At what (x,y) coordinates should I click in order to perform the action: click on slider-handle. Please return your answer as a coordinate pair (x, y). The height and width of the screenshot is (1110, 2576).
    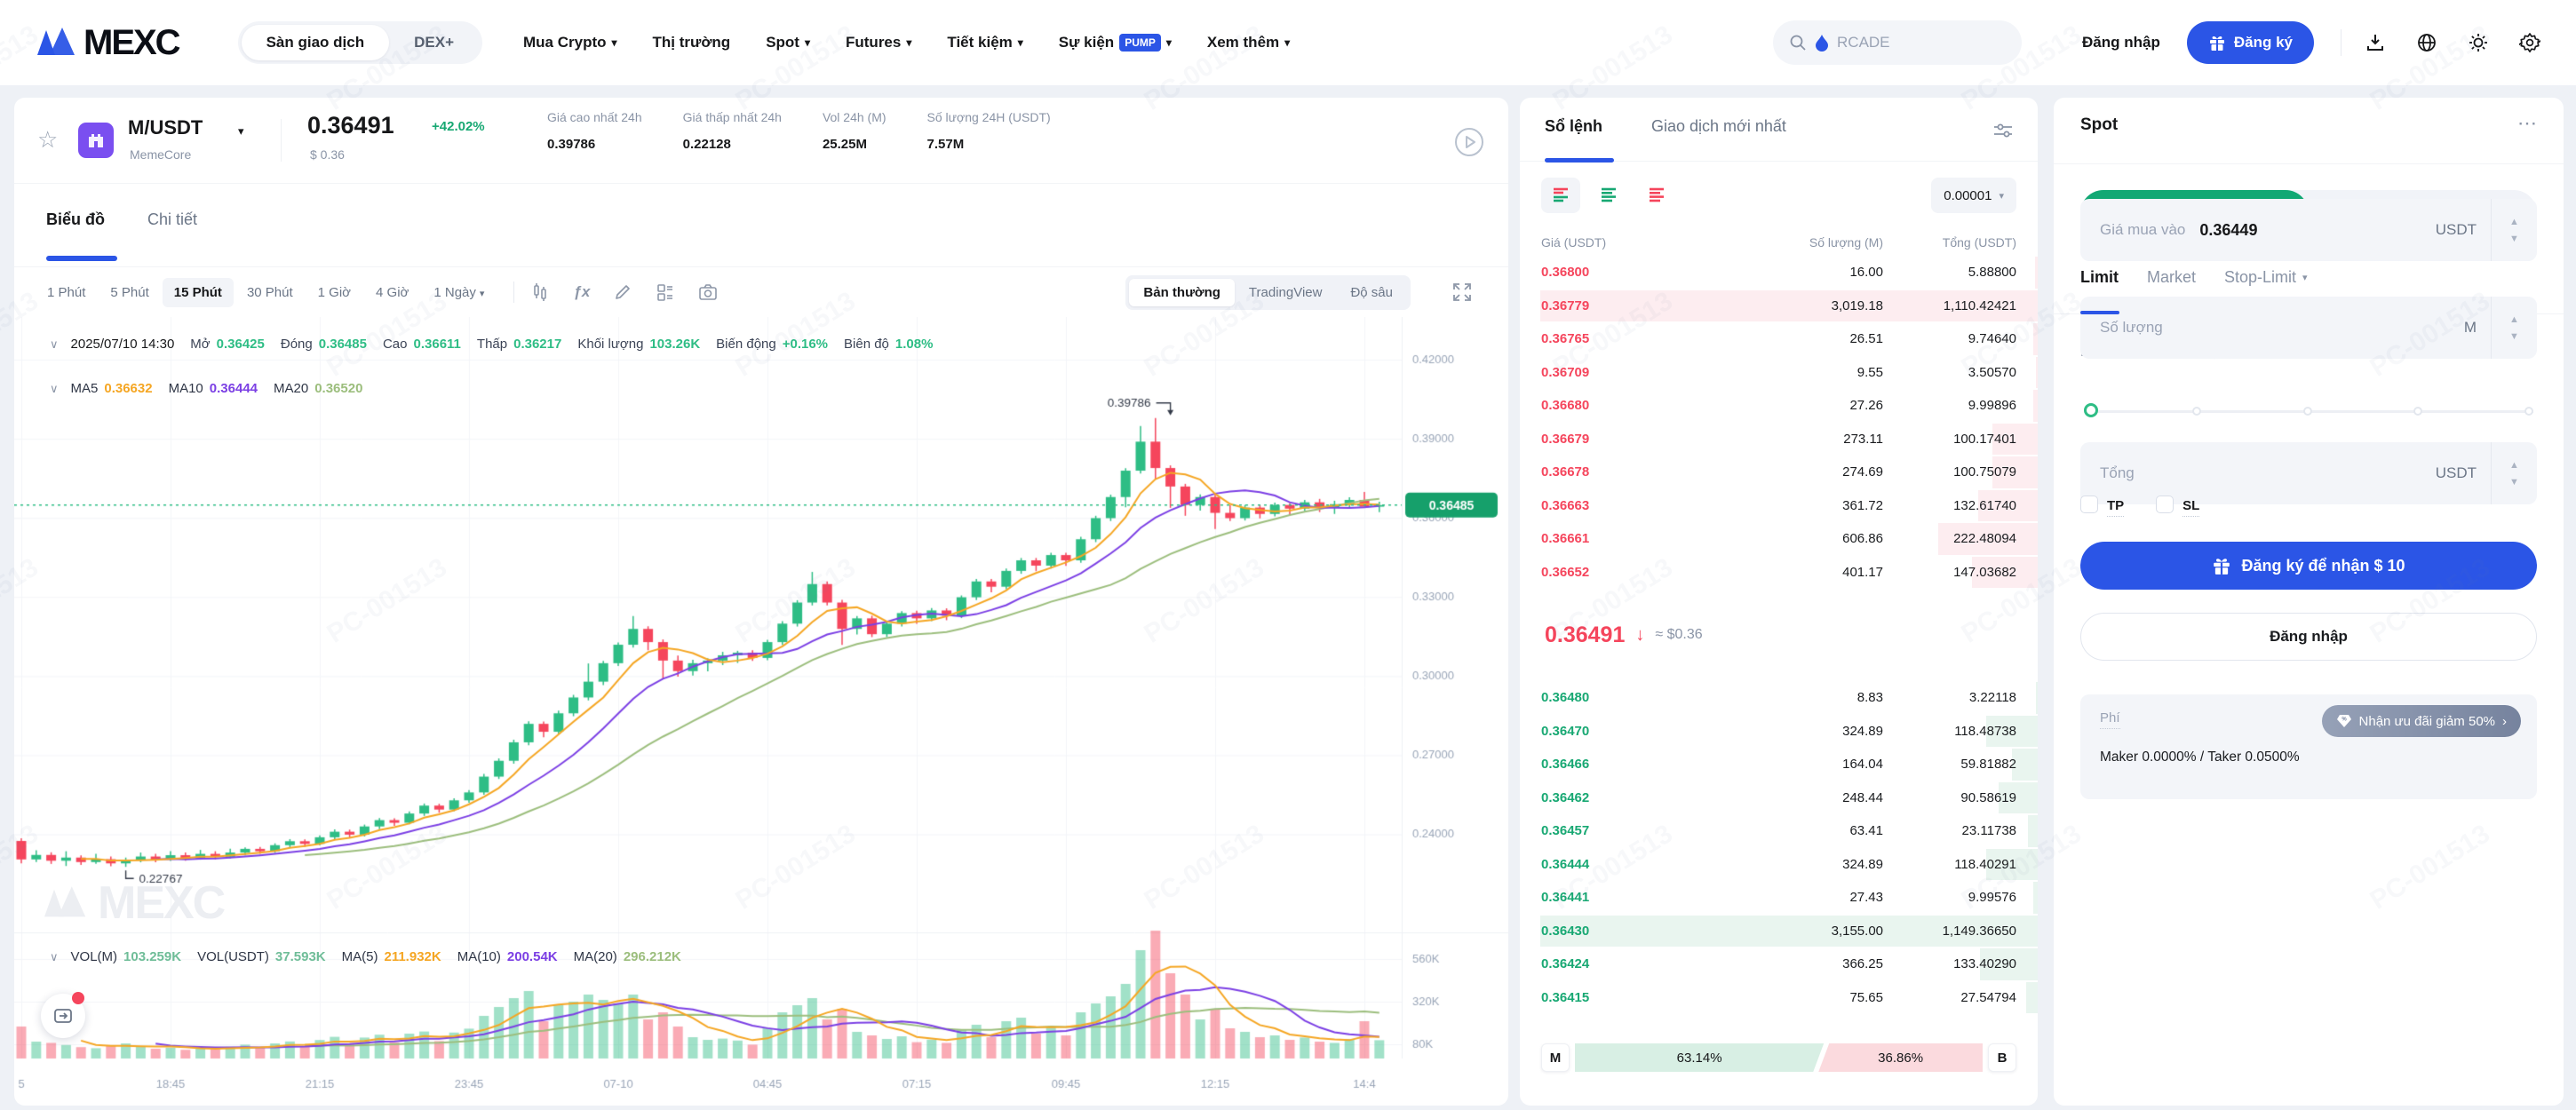
    Looking at the image, I should click on (2091, 410).